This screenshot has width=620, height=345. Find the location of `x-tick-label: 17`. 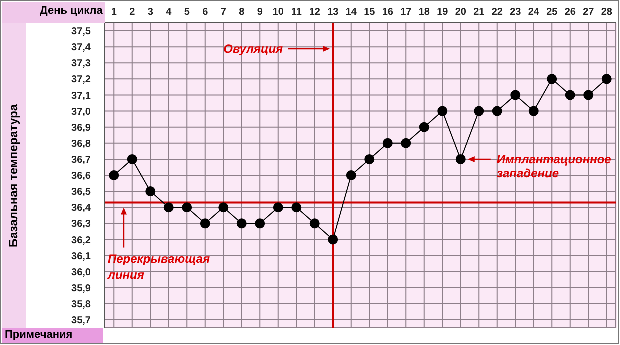

x-tick-label: 17 is located at coordinates (406, 12).